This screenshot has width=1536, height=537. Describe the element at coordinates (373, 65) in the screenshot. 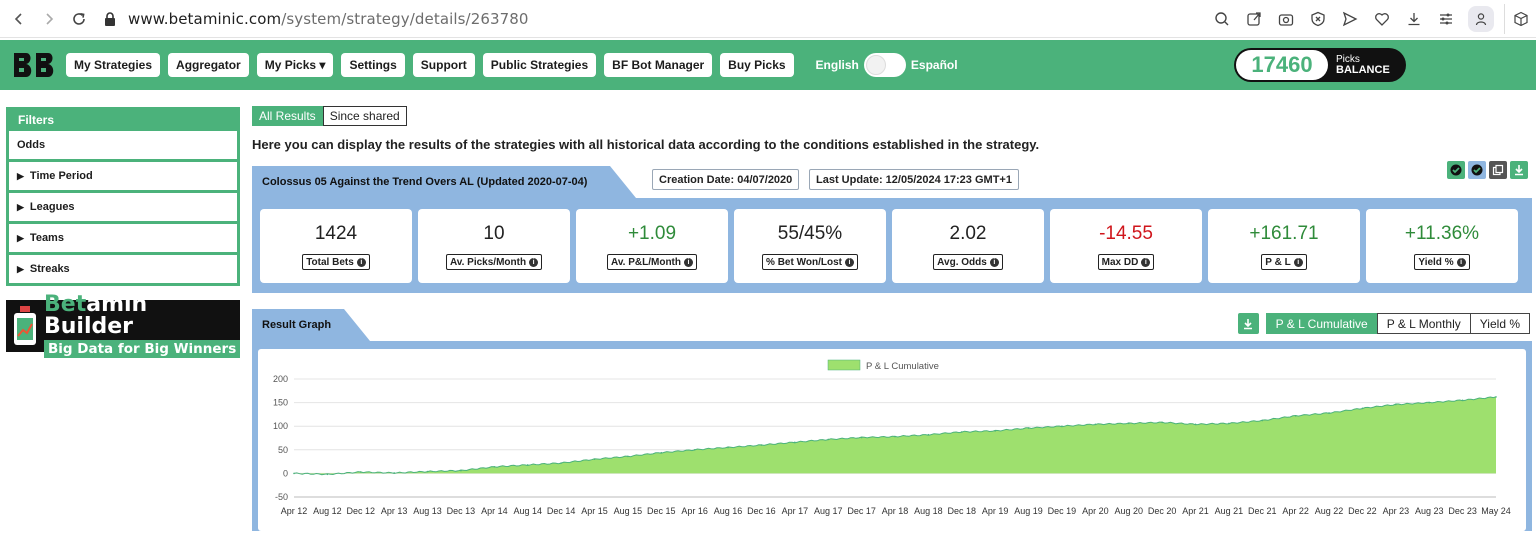

I see `nav-settings-button: Settings` at that location.